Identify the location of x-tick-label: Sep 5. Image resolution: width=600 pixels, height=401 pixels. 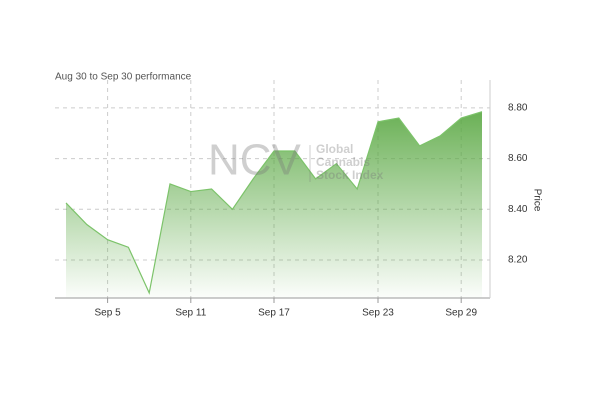
(108, 313).